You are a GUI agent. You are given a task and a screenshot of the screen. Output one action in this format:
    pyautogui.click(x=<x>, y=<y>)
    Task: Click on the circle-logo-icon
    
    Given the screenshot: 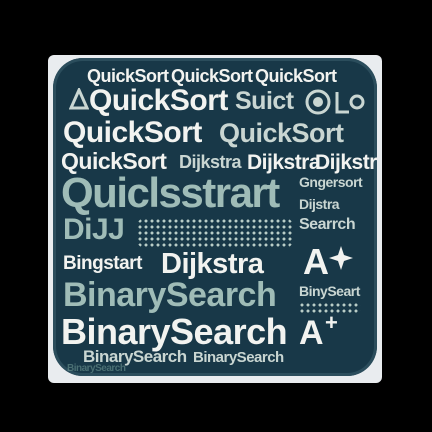 What is the action you would take?
    pyautogui.click(x=335, y=102)
    